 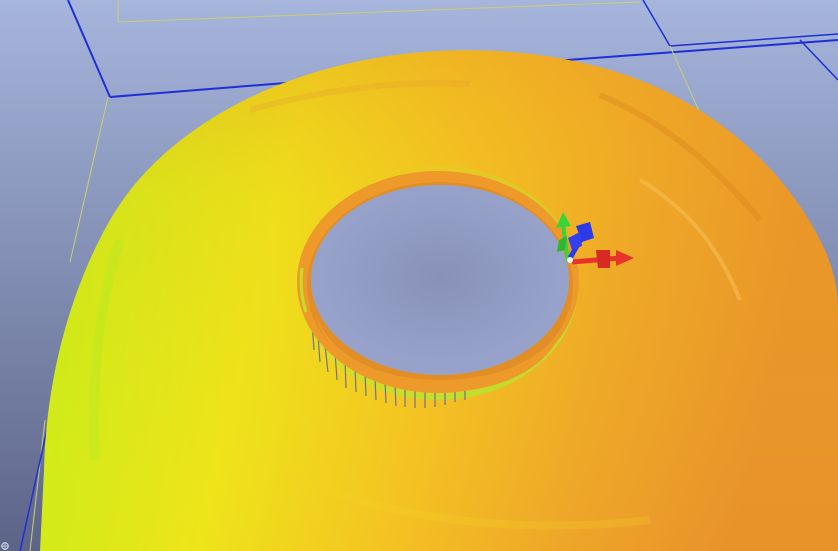 I want to click on x-axis-arrow, so click(x=602, y=259).